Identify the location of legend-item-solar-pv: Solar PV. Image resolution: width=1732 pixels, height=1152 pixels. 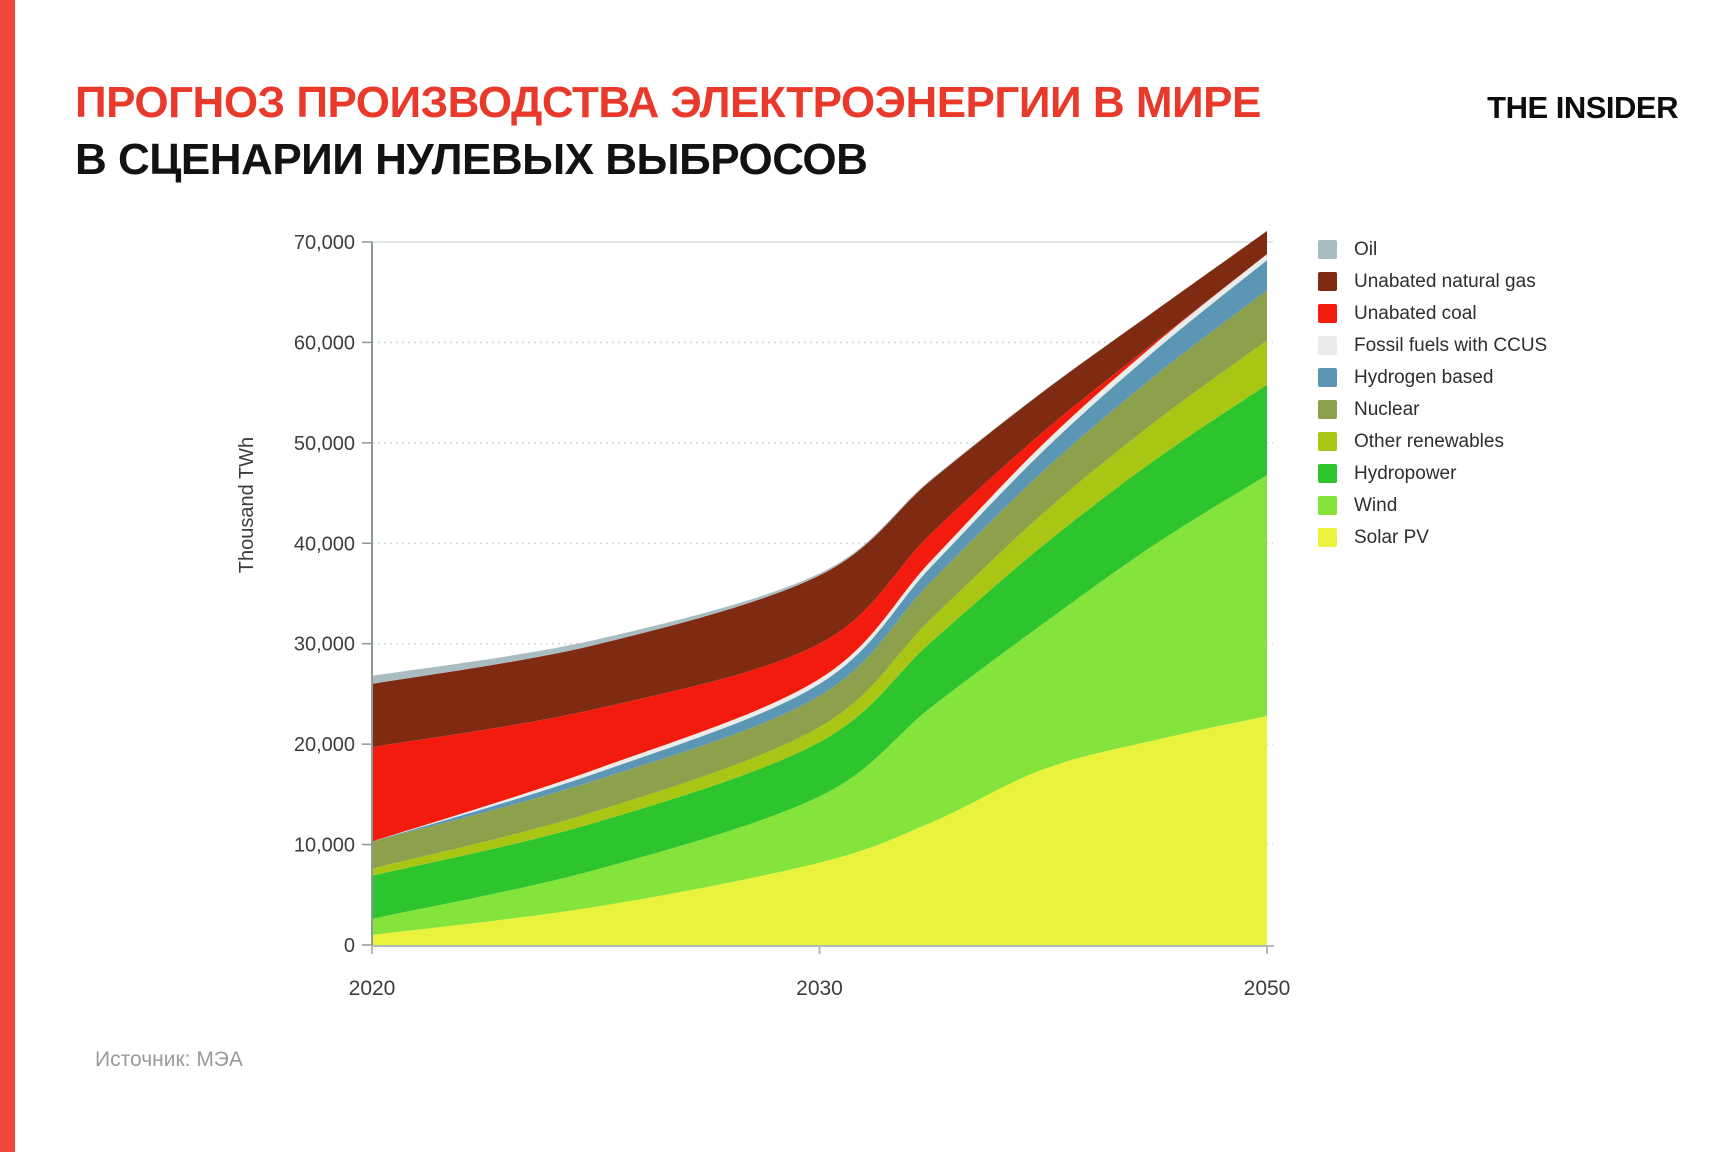
(1432, 537).